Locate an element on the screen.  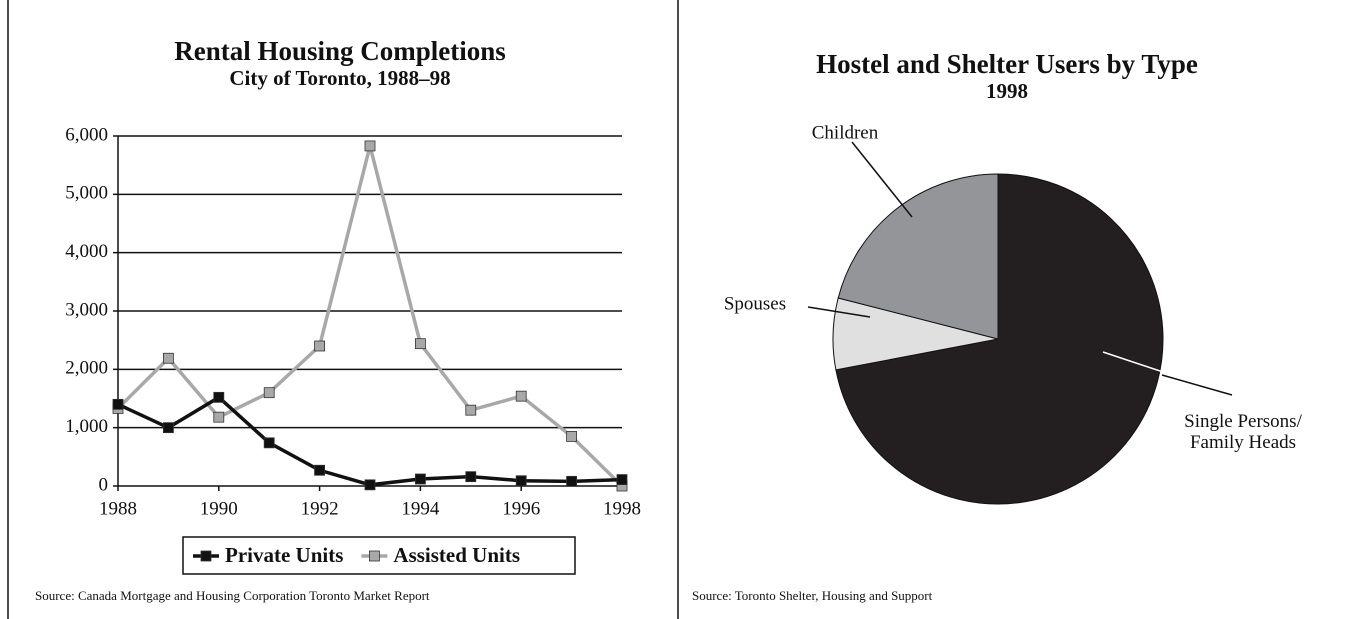
chart-subtitle: City of Toronto, 1988–98 is located at coordinates (339, 78).